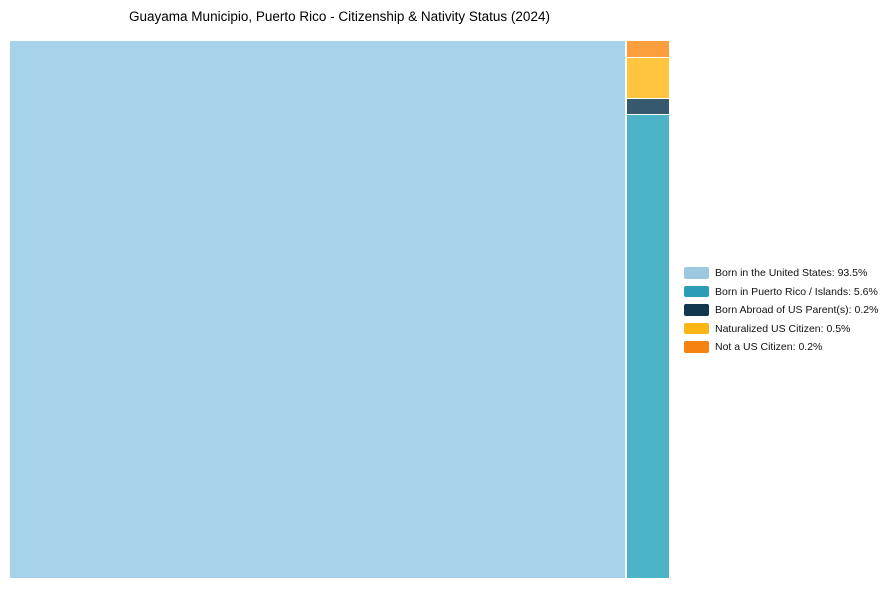 This screenshot has width=889, height=590. I want to click on legend-item: Born in the United States: 93.5%, so click(781, 273).